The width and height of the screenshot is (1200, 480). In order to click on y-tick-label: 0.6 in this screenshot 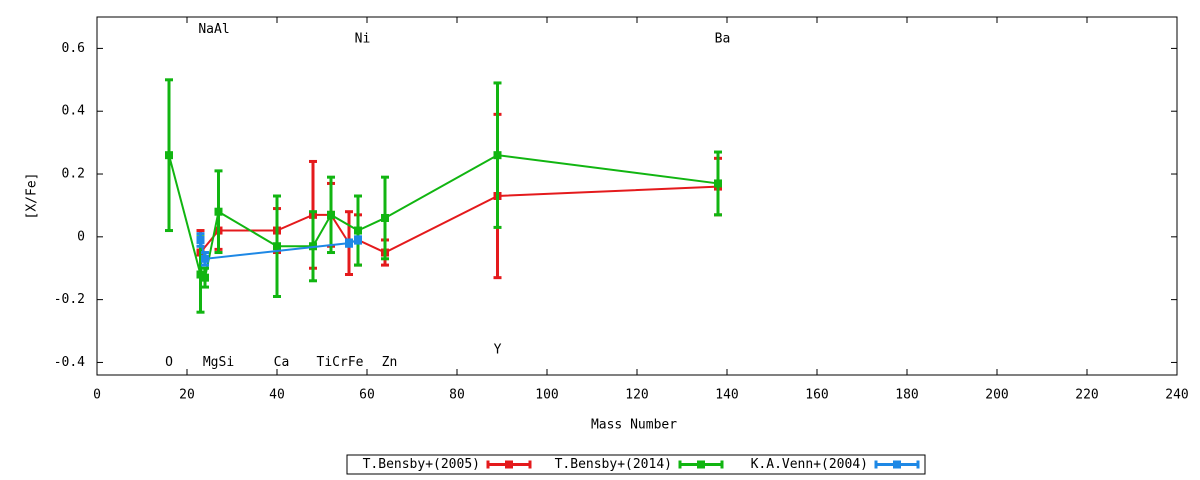, I will do `click(73, 48)`.